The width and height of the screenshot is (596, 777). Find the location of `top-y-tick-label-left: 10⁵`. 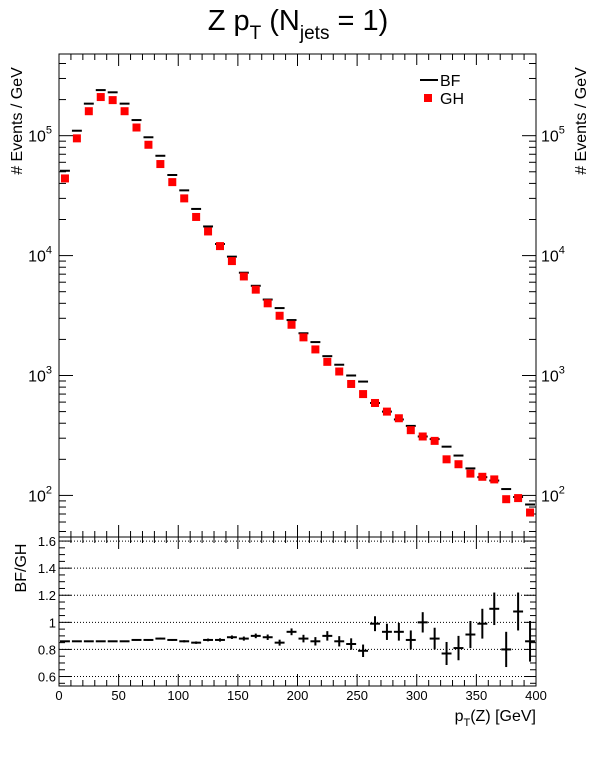

top-y-tick-label-left: 10⁵ is located at coordinates (40, 135).